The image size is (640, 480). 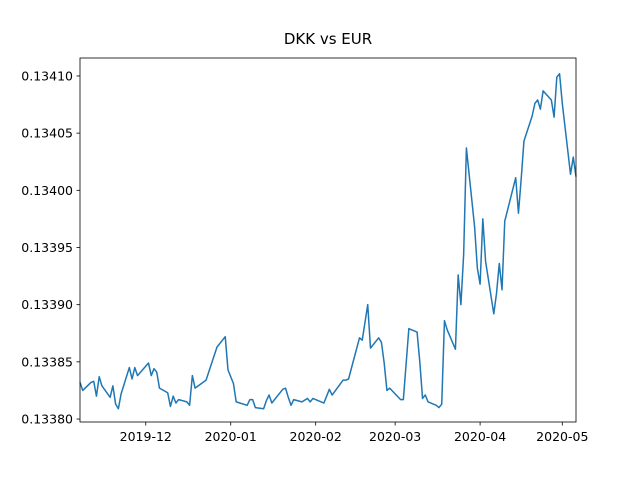 I want to click on y-tick-label: 0.13390, so click(x=47, y=304).